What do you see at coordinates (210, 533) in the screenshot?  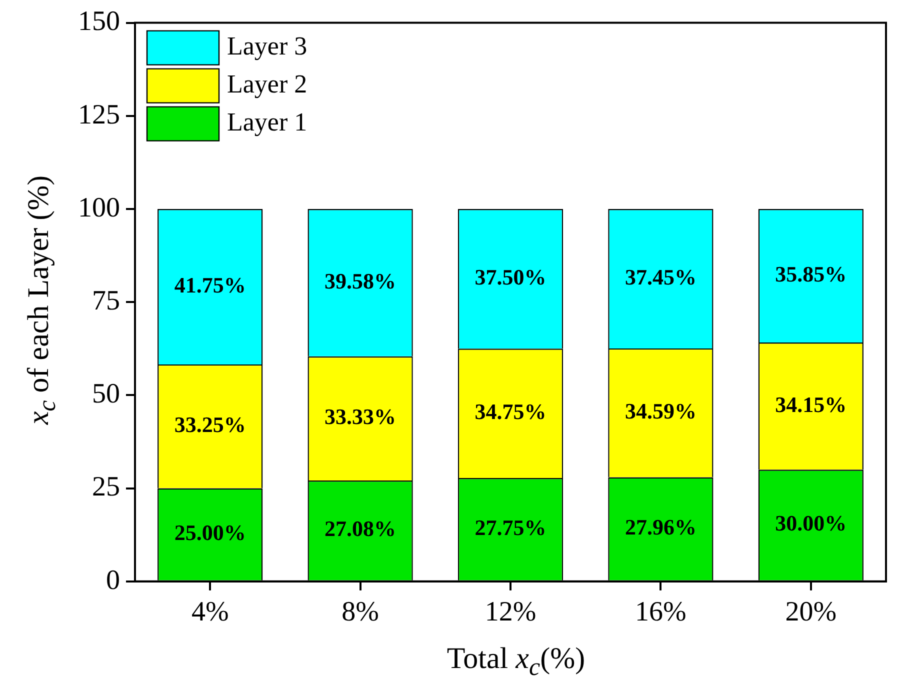 I see `data-label: 25.00%` at bounding box center [210, 533].